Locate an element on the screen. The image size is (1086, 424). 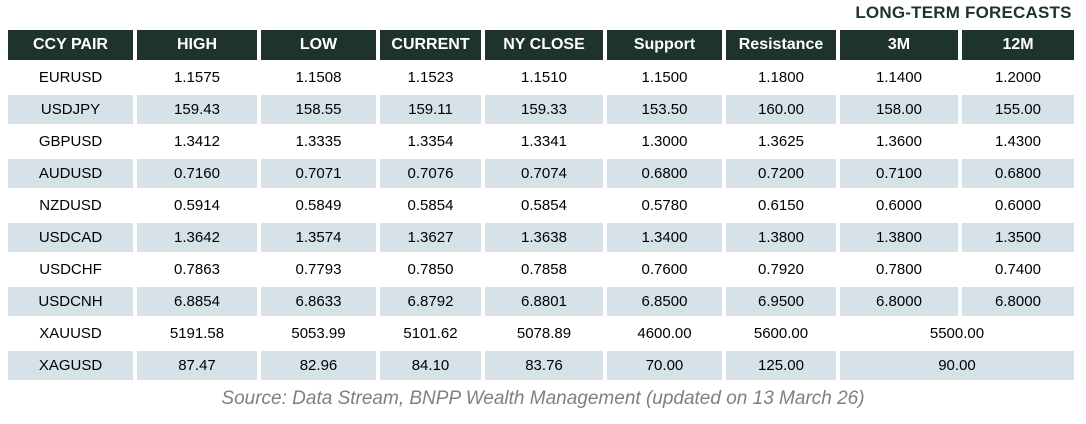
cell-ccy-pair: AUDUSD is located at coordinates (70, 173).